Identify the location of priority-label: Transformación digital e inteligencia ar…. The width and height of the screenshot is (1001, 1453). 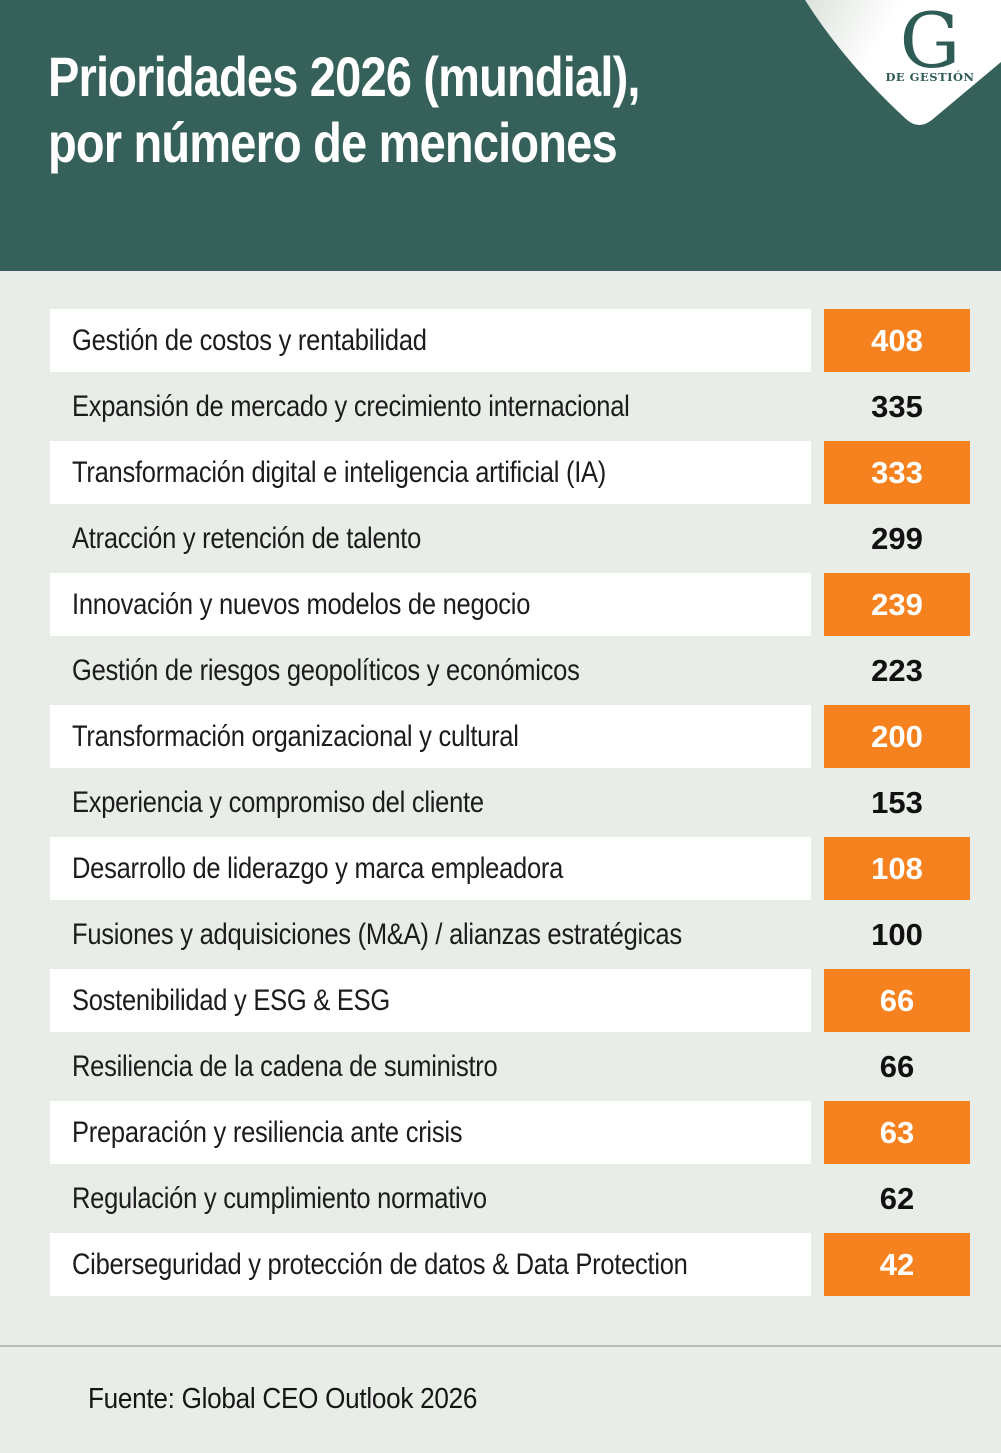
(339, 472).